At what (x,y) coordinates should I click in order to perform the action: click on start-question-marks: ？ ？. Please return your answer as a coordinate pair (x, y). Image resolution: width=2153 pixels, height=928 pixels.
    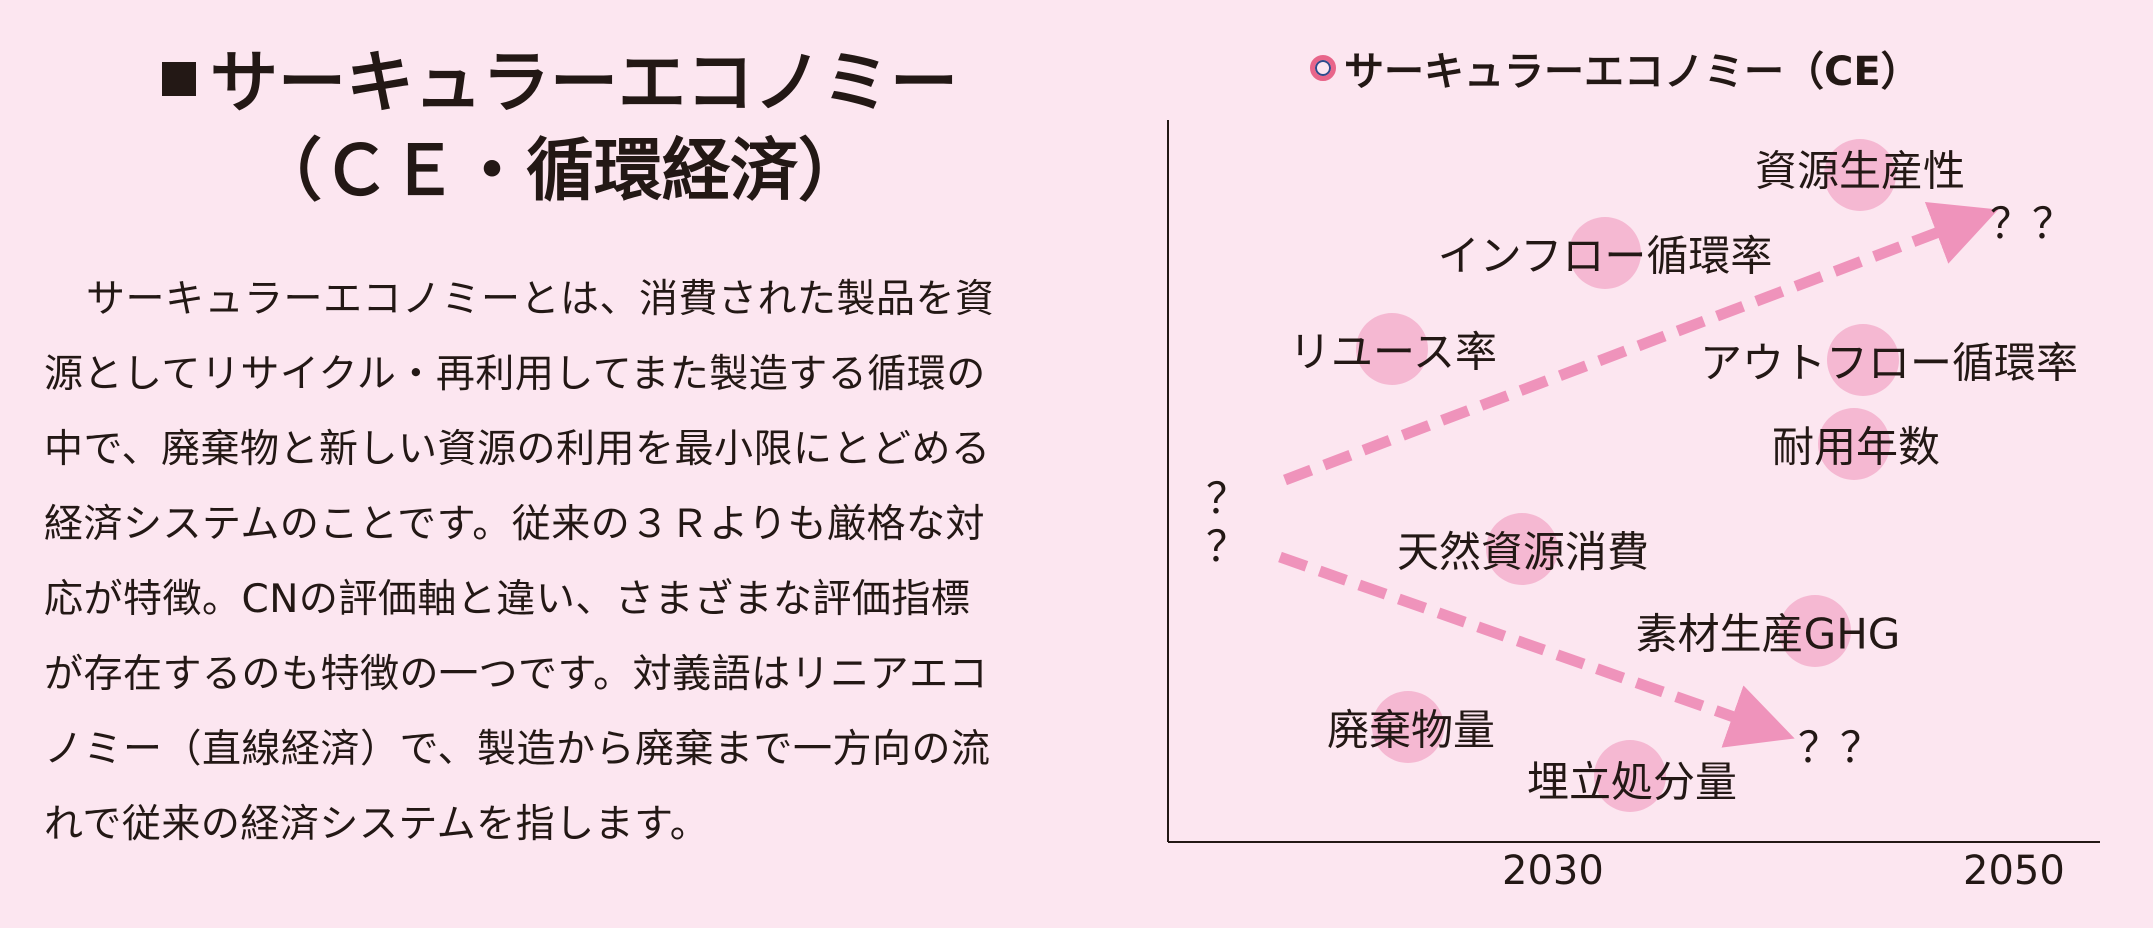
    Looking at the image, I should click on (1227, 523).